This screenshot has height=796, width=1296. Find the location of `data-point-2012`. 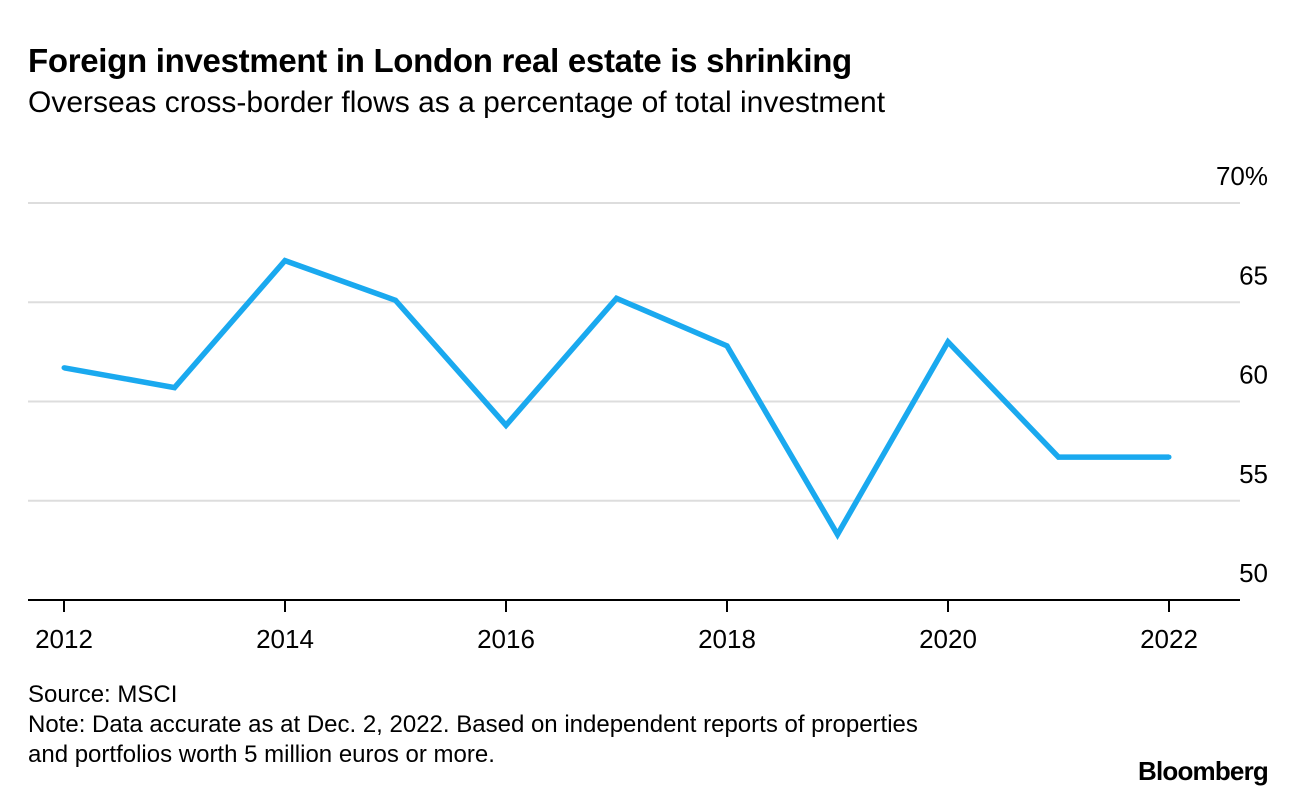

data-point-2012 is located at coordinates (64, 368).